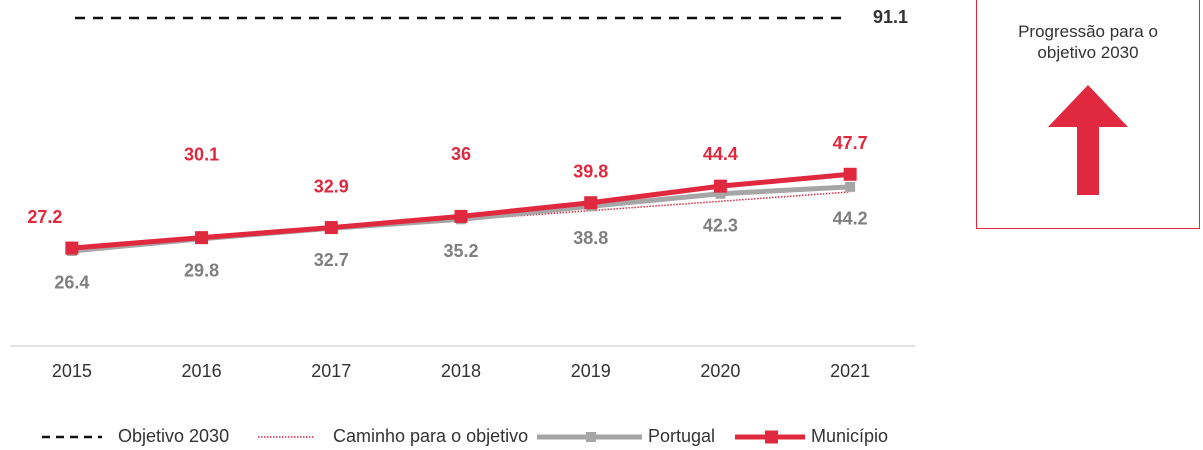 This screenshot has height=450, width=1203. What do you see at coordinates (460, 251) in the screenshot?
I see `data-label: 35.2` at bounding box center [460, 251].